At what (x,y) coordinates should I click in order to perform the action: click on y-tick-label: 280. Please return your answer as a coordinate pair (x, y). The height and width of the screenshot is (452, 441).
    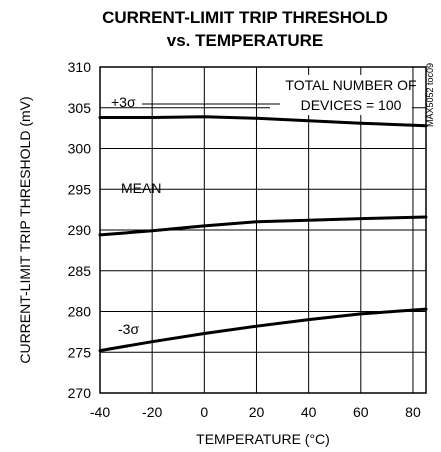
    Looking at the image, I should click on (80, 312).